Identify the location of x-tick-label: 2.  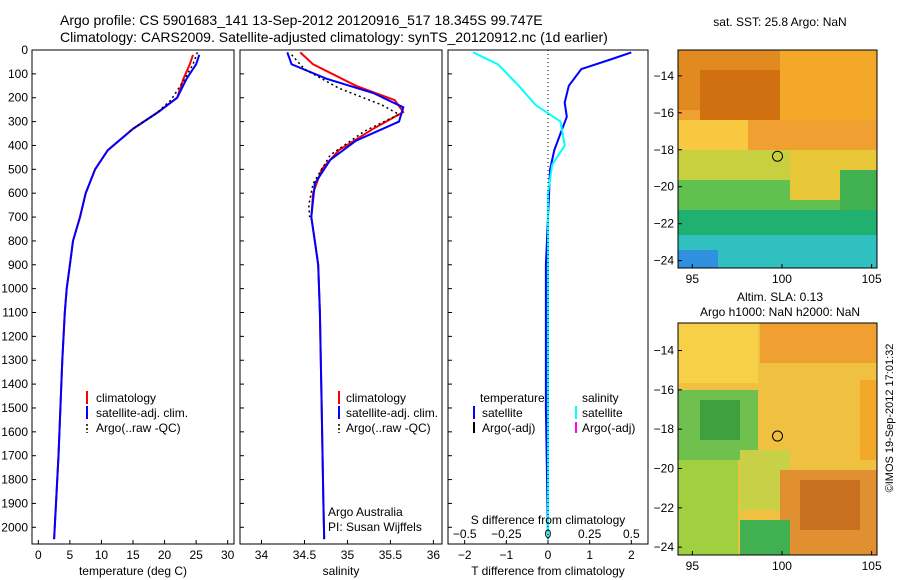
(631, 555).